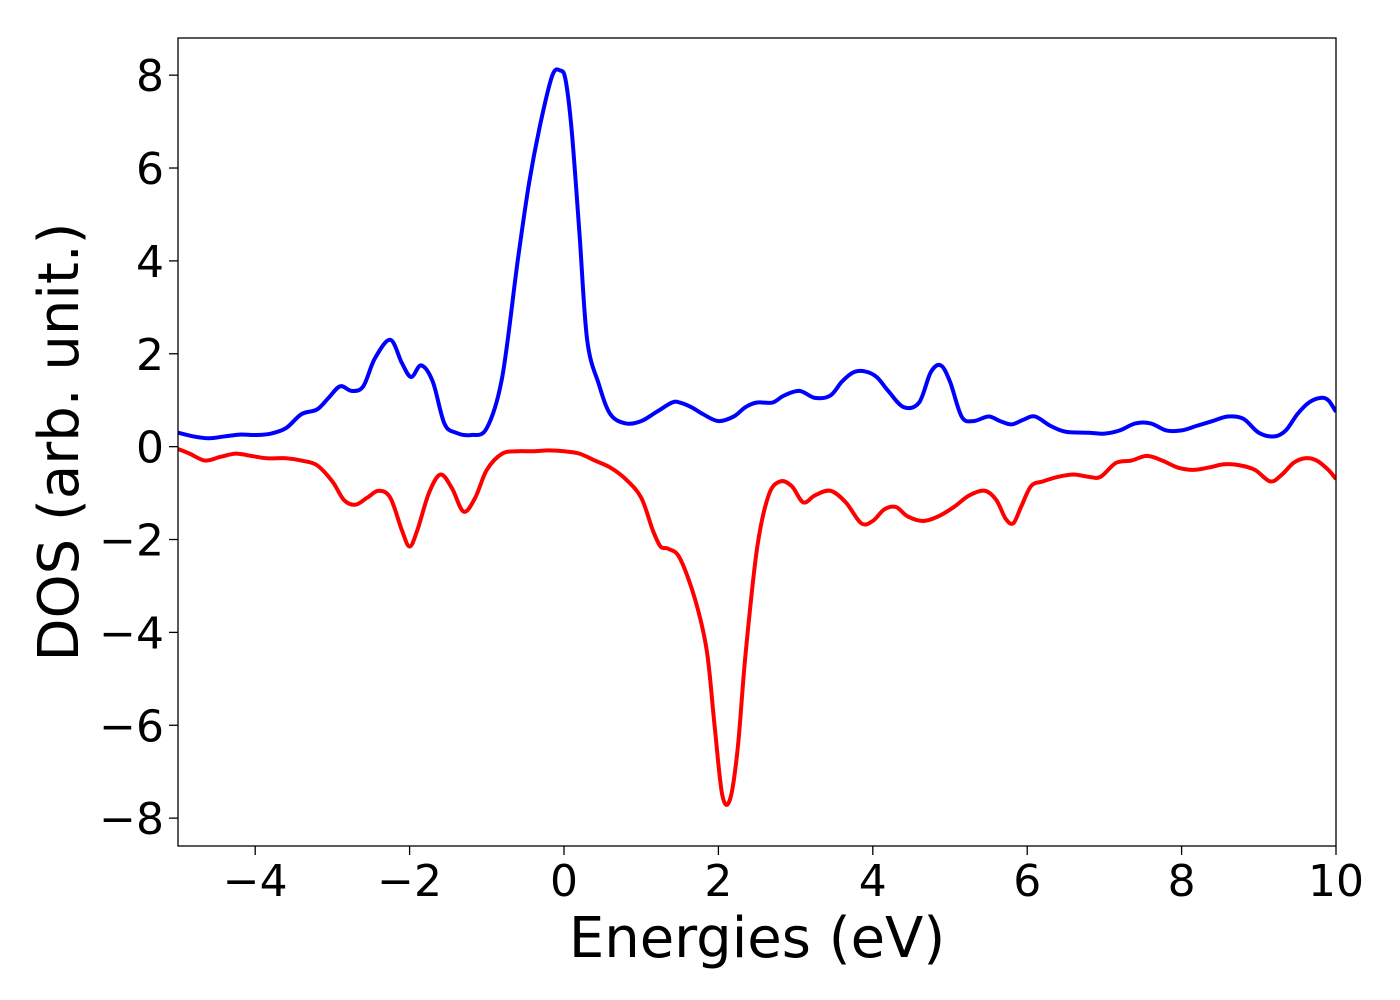 This screenshot has width=1400, height=1000. I want to click on y-tick-label: −6, so click(131, 726).